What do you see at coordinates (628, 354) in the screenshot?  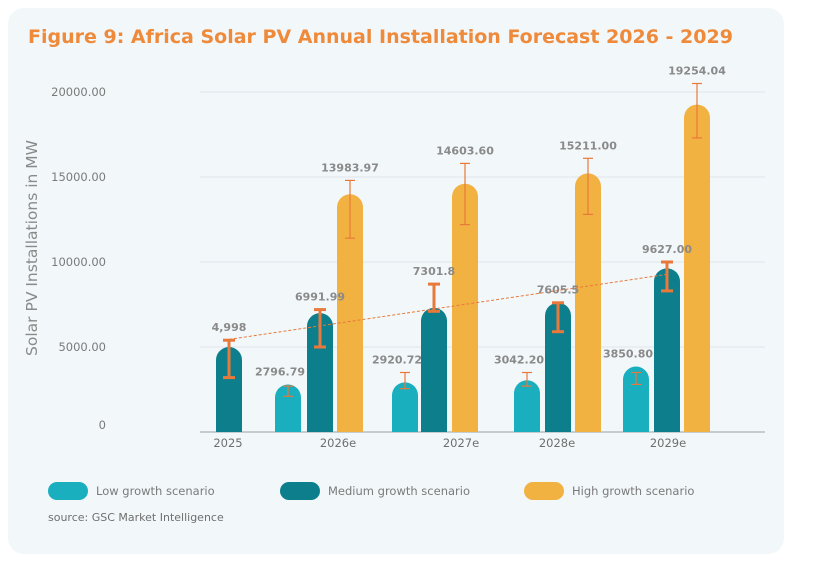 I see `data-label-low: 3850.80` at bounding box center [628, 354].